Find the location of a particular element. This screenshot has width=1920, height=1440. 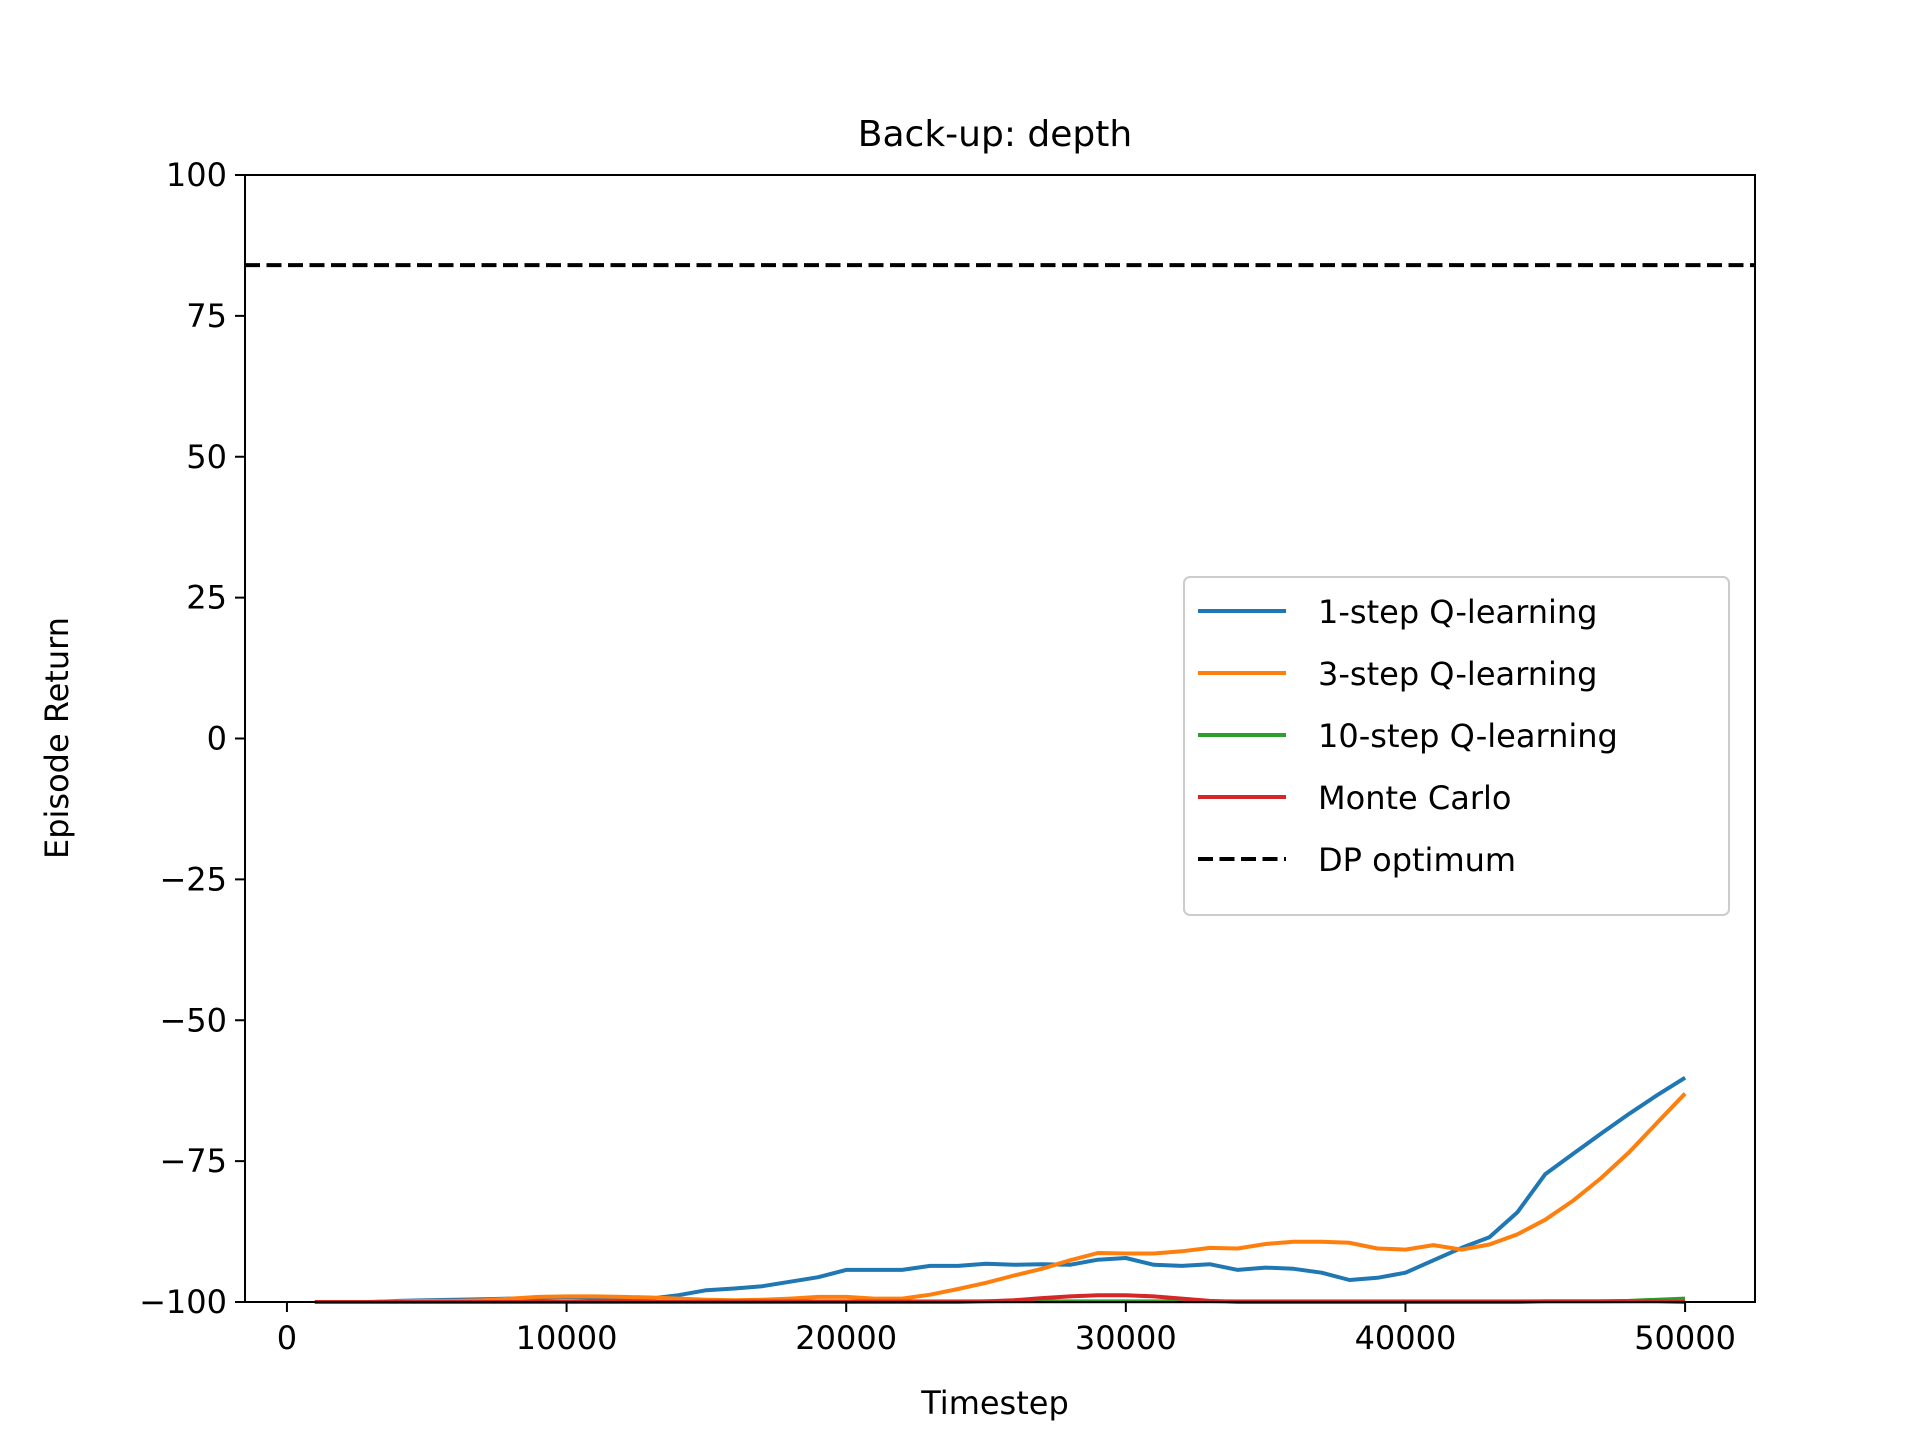

y-tick-label: −100 is located at coordinates (183, 1302).